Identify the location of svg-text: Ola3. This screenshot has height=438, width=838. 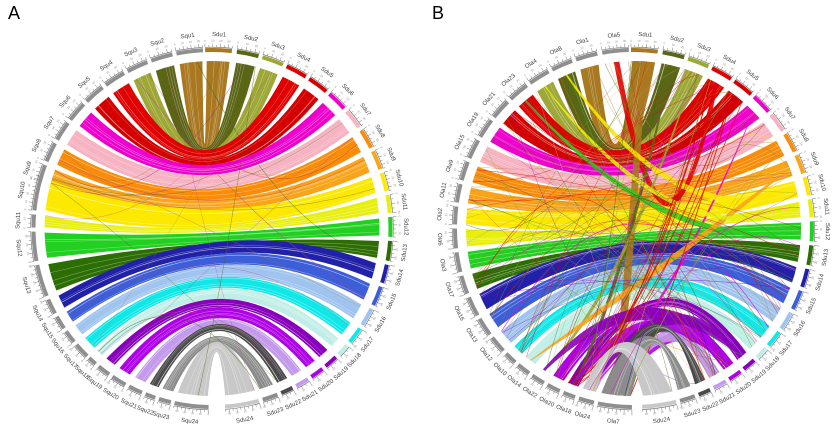
(442, 265).